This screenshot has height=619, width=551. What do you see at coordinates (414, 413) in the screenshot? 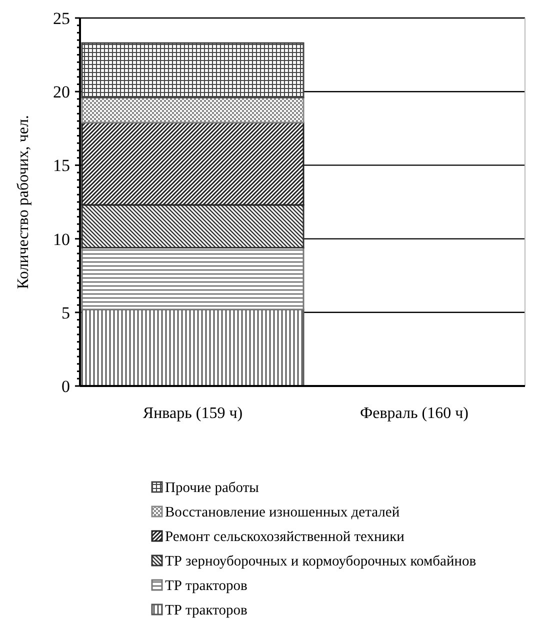
I see `x-tick-label: Февраль (160 ч)` at bounding box center [414, 413].